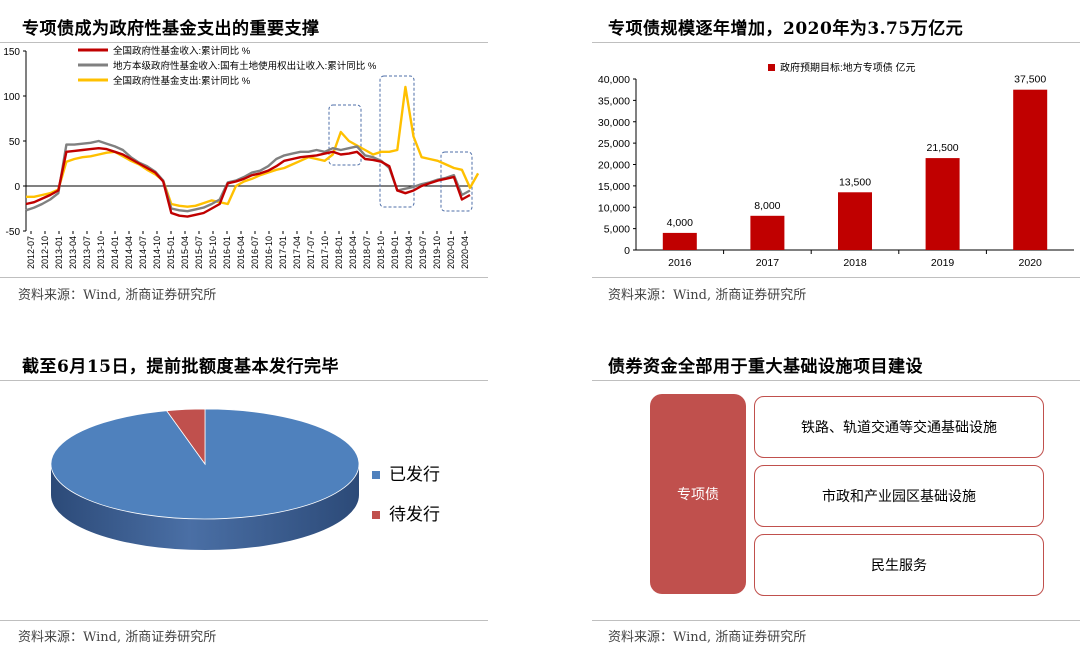 The image size is (1080, 645). What do you see at coordinates (381, 252) in the screenshot?
I see `x-tick-label: 2018-10` at bounding box center [381, 252].